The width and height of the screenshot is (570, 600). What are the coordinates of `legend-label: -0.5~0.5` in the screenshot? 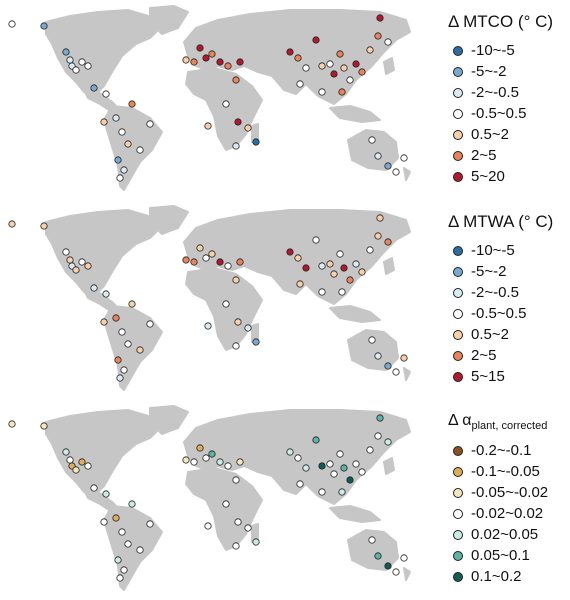 It's located at (499, 313).